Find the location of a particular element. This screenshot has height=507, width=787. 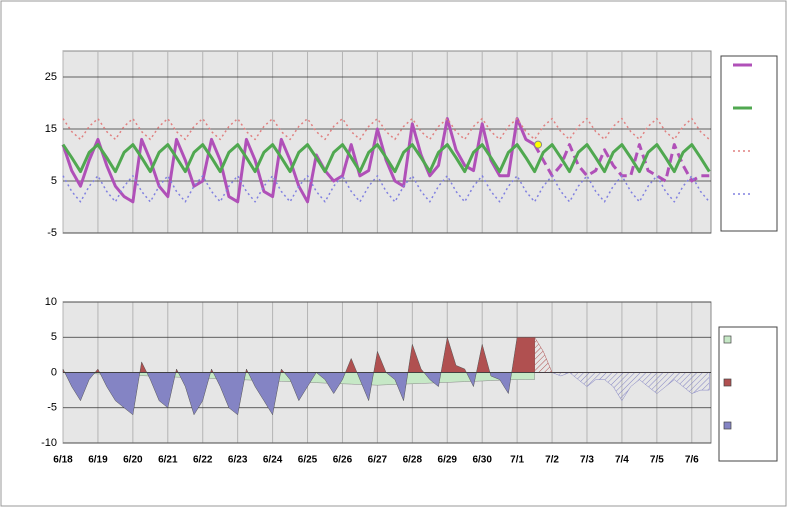

y-tick-label: 15 is located at coordinates (51, 129).